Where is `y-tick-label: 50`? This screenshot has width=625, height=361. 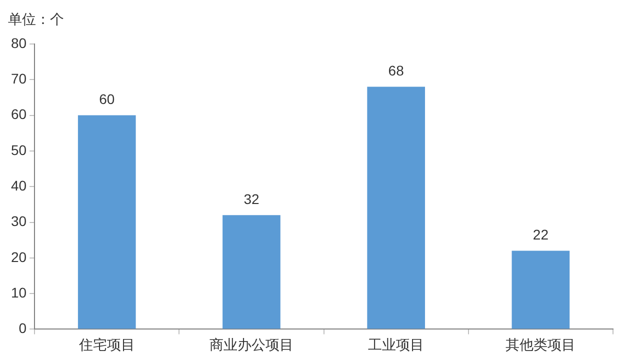
y-tick-label: 50 is located at coordinates (18, 150).